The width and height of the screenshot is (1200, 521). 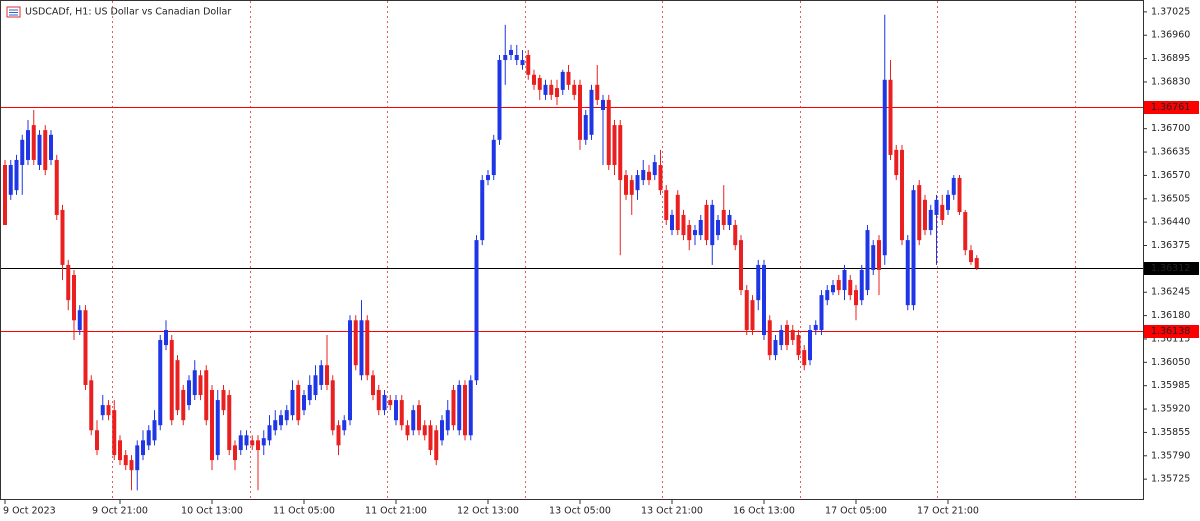 What do you see at coordinates (1170, 35) in the screenshot?
I see `y-tick-label: 1.36960` at bounding box center [1170, 35].